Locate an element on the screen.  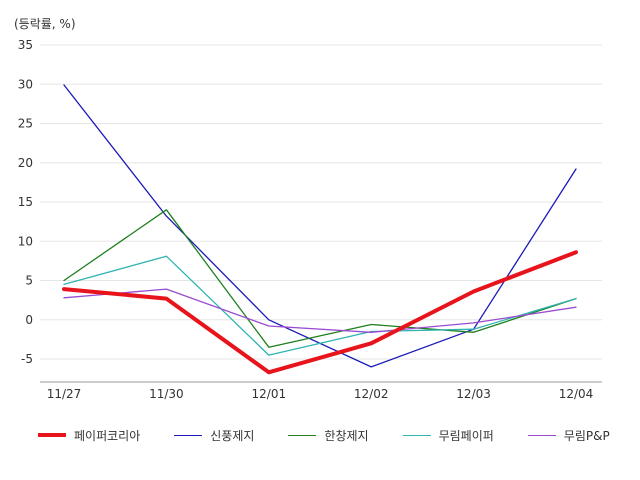
legend-label: 무림P&P is located at coordinates (586, 435).